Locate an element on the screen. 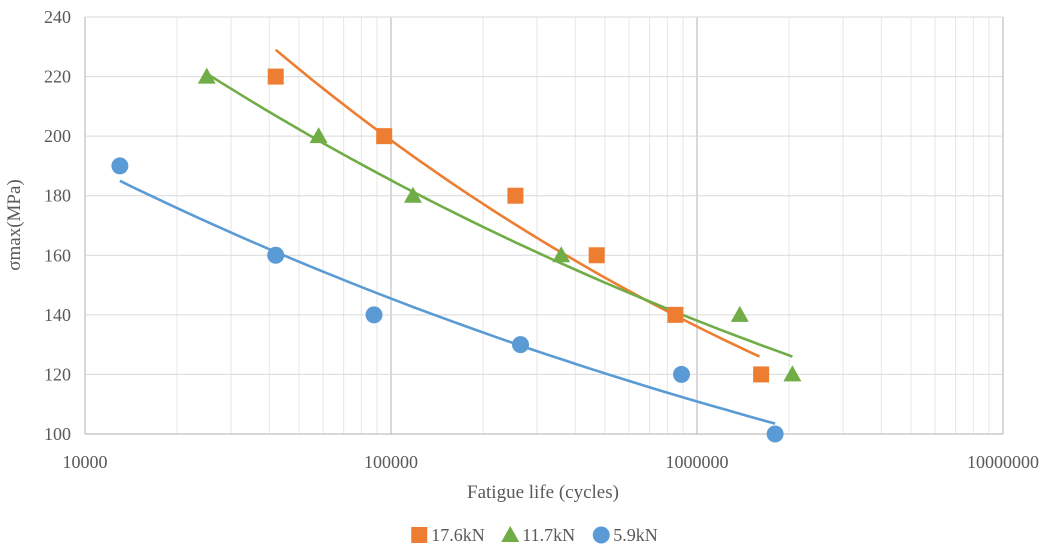  legend: 17.6kN 11.7kN 5.9kN is located at coordinates (534, 535).